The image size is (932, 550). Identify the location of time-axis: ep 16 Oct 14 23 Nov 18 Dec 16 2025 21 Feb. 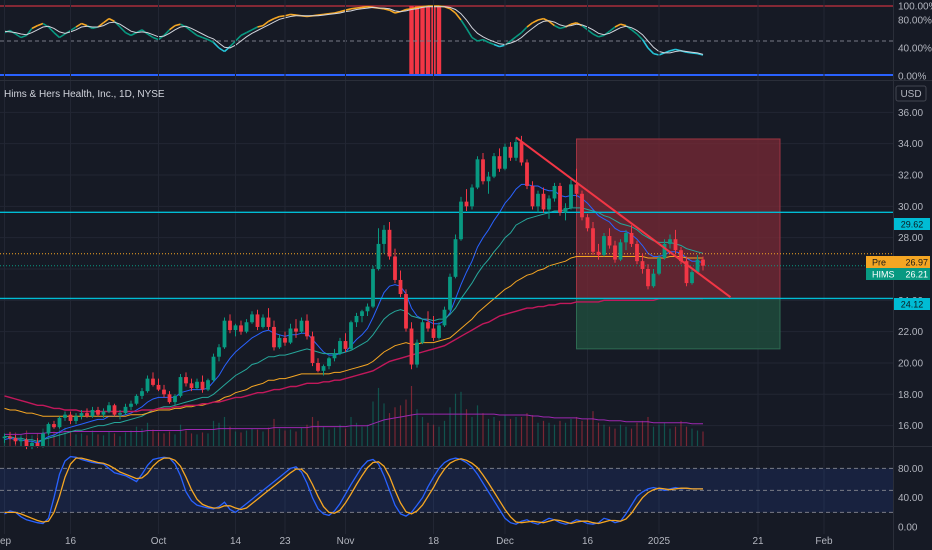
(416, 541).